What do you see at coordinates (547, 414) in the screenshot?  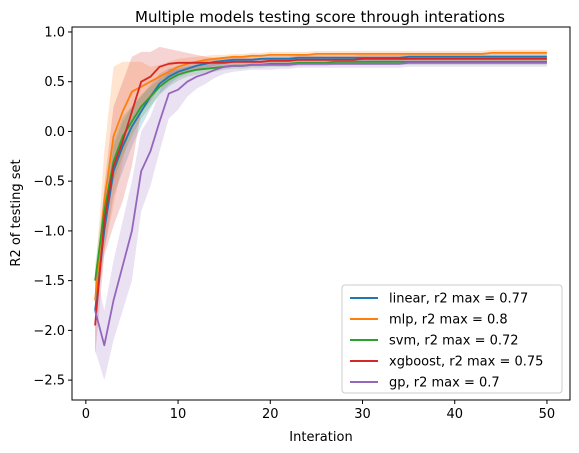 I see `x-tick-label: 50` at bounding box center [547, 414].